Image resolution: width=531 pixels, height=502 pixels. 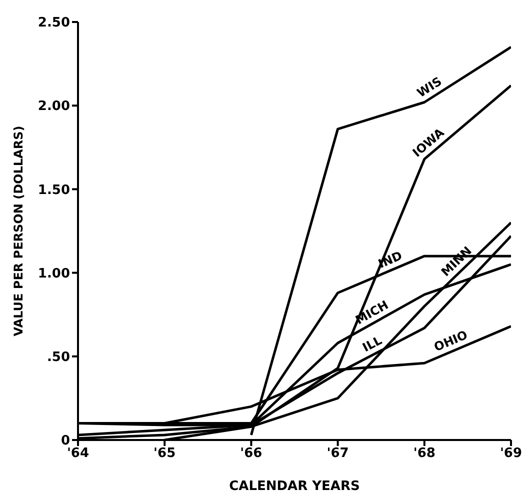 What do you see at coordinates (54, 274) in the screenshot?
I see `y-tick-label: 1.00` at bounding box center [54, 274].